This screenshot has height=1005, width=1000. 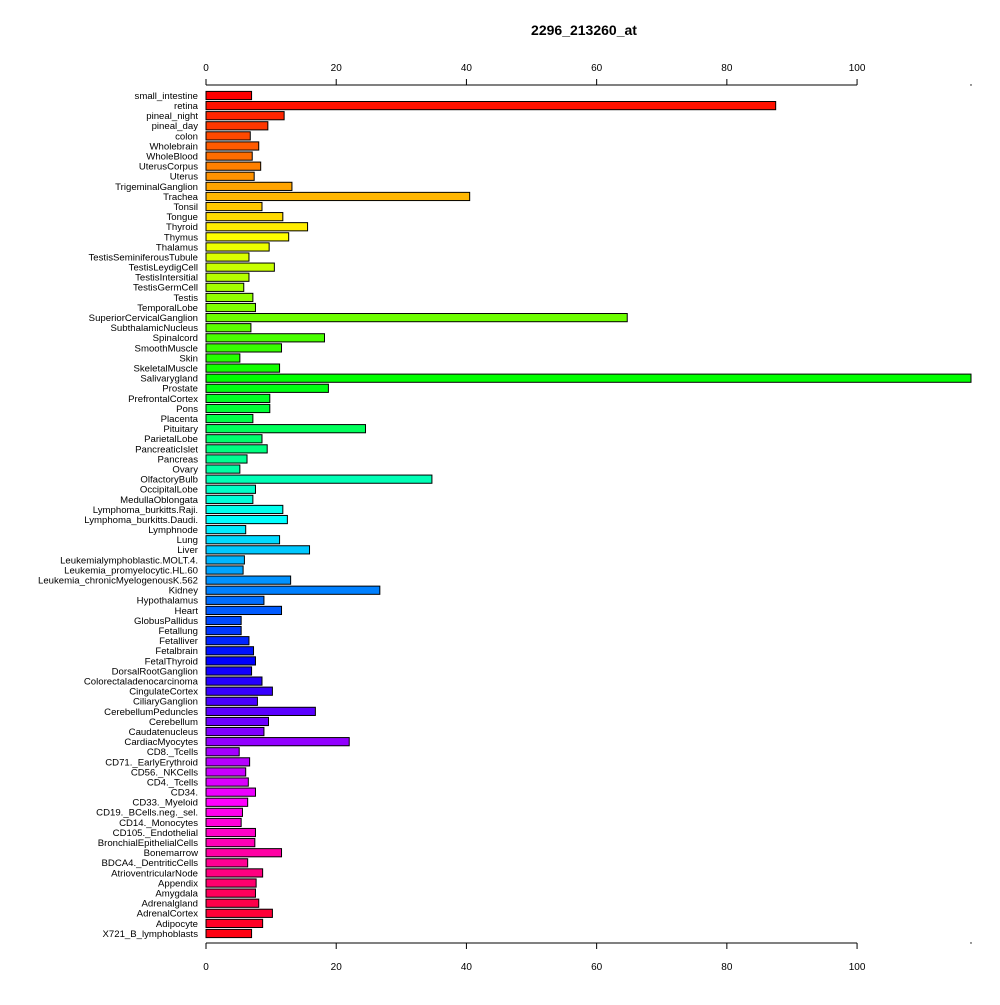 I want to click on category-label: Lymphnode, so click(x=173, y=530).